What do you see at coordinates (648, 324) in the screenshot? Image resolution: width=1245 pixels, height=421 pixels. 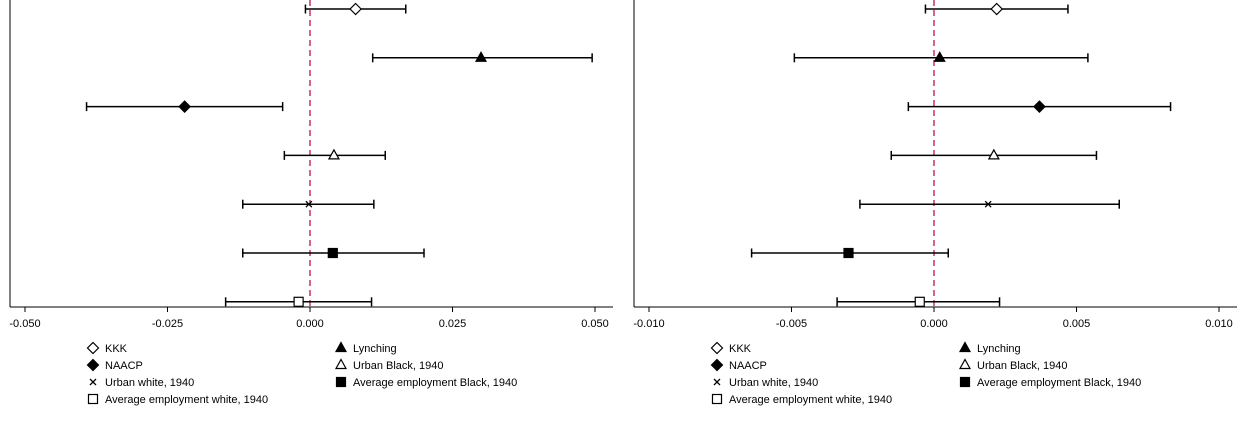 I see `x-tick-label: -0.010` at bounding box center [648, 324].